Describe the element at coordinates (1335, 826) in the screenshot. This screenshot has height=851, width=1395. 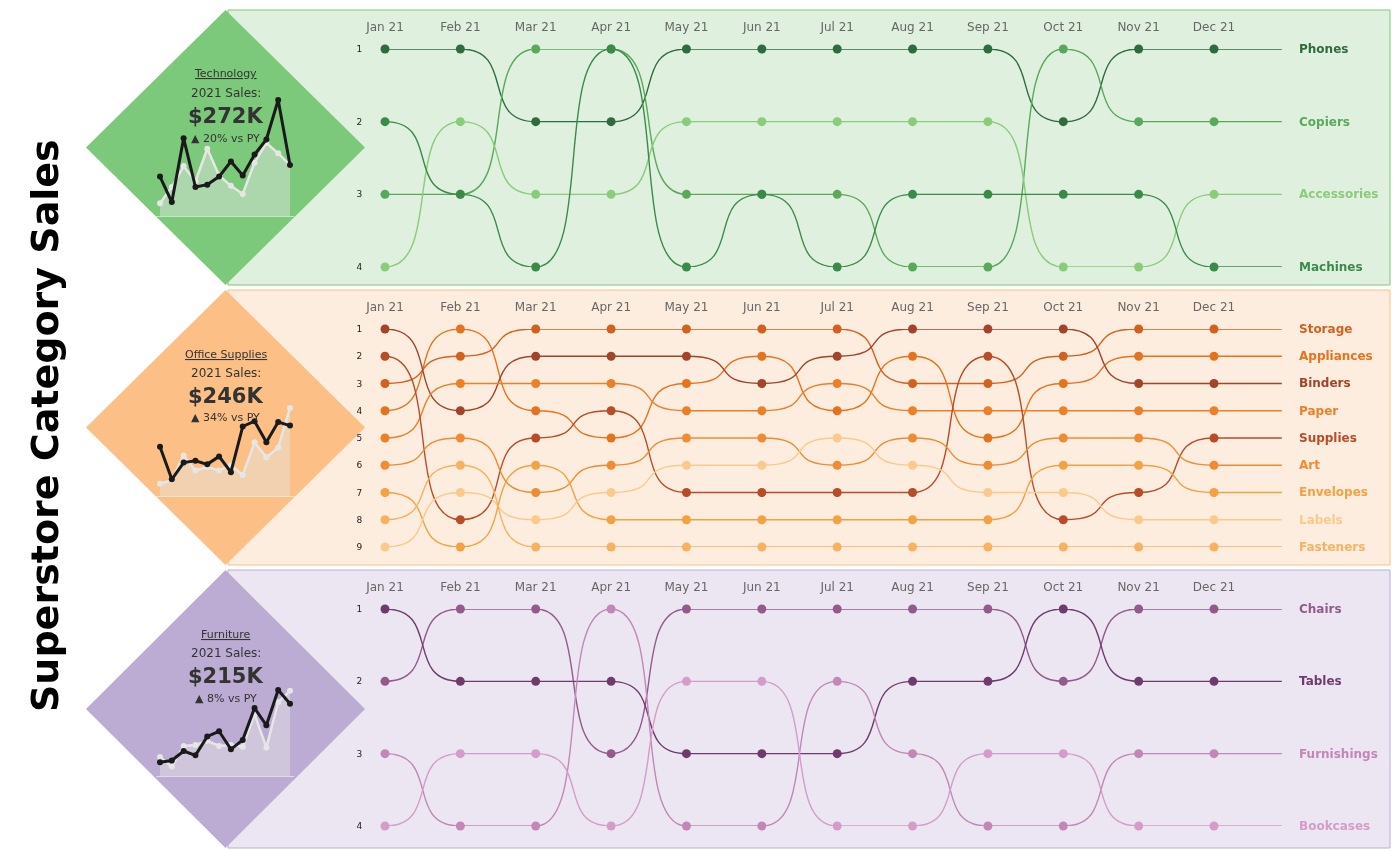
I see `series-label: Bookcases` at that location.